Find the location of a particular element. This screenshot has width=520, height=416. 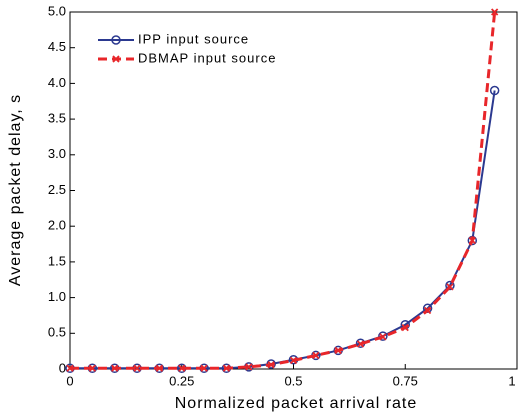

x-tick-label: 0 is located at coordinates (69, 380).